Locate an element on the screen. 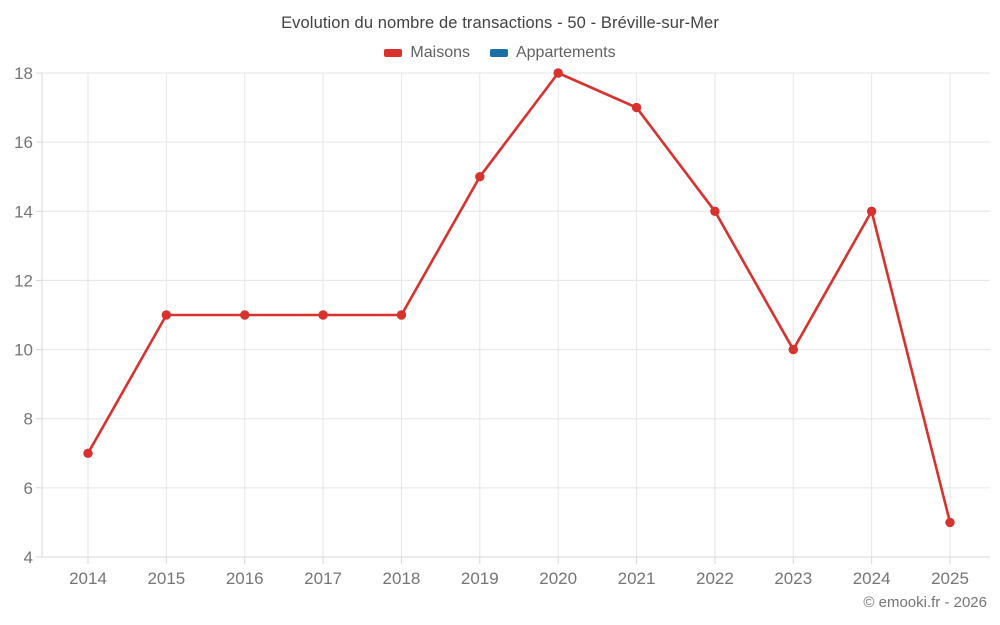  x-tick-label: 2025 is located at coordinates (950, 578).